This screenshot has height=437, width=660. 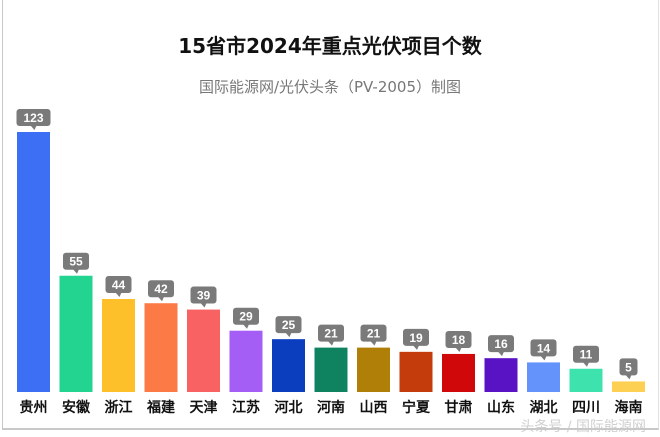 I want to click on data-label: 14, so click(x=544, y=348).